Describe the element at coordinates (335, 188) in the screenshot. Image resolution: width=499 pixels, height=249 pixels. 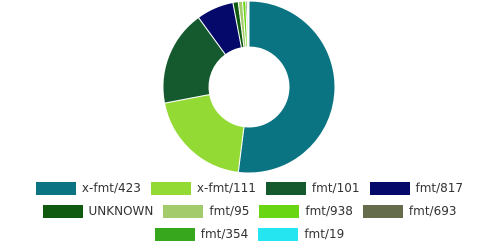
I see `legend-label: fmt/101` at that location.